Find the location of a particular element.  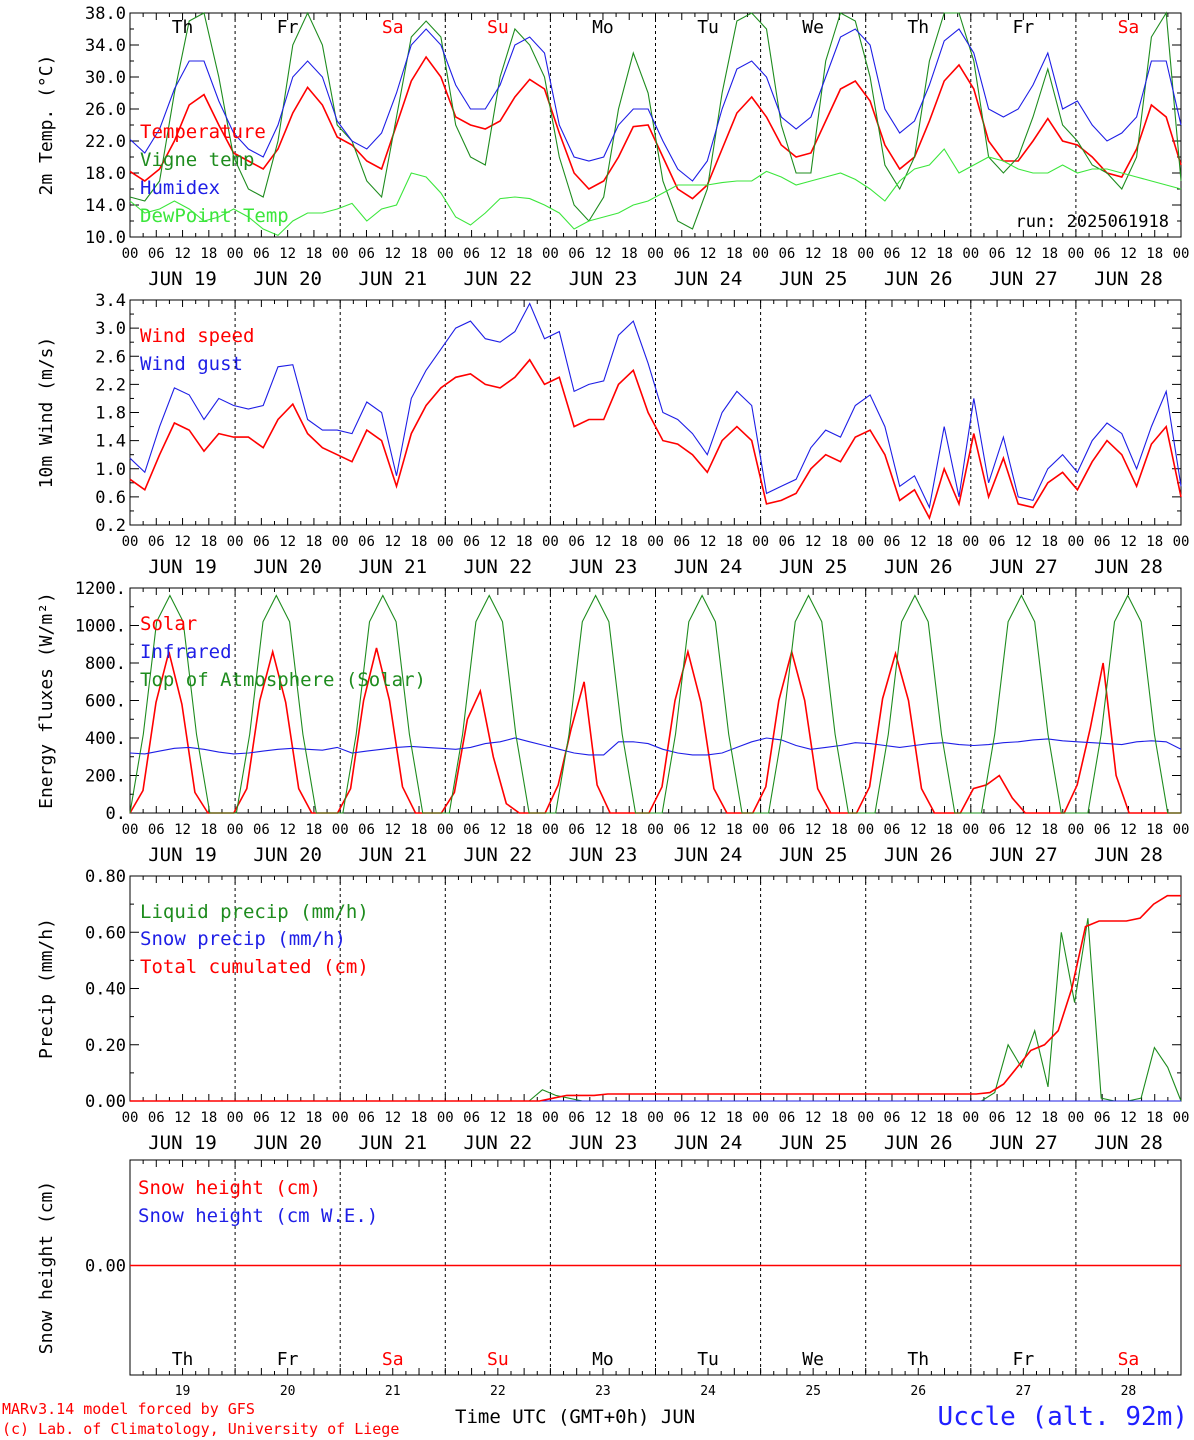

day-of-week-label: Tu is located at coordinates (708, 1359).